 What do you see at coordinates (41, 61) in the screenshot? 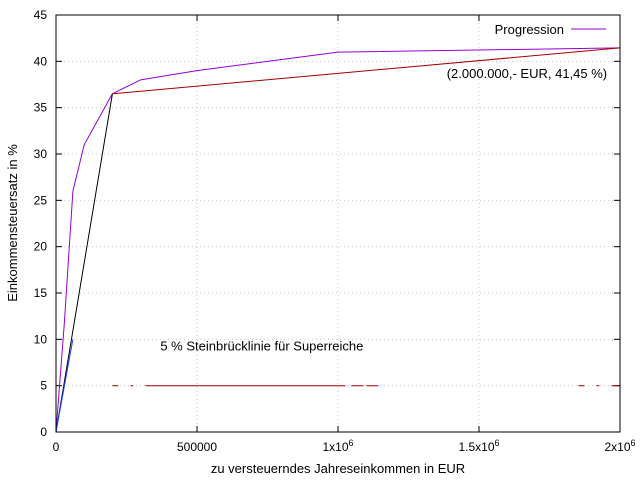
I see `y-tick-label: 40` at bounding box center [41, 61].